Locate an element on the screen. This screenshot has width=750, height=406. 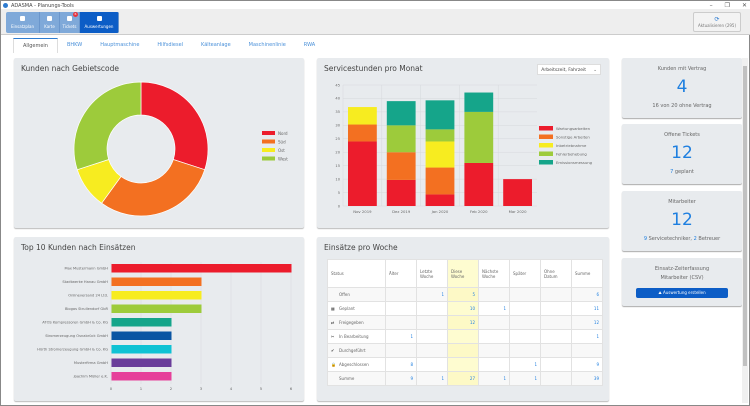
table-row: ✔ Durchgeführt is located at coordinates (465, 350).